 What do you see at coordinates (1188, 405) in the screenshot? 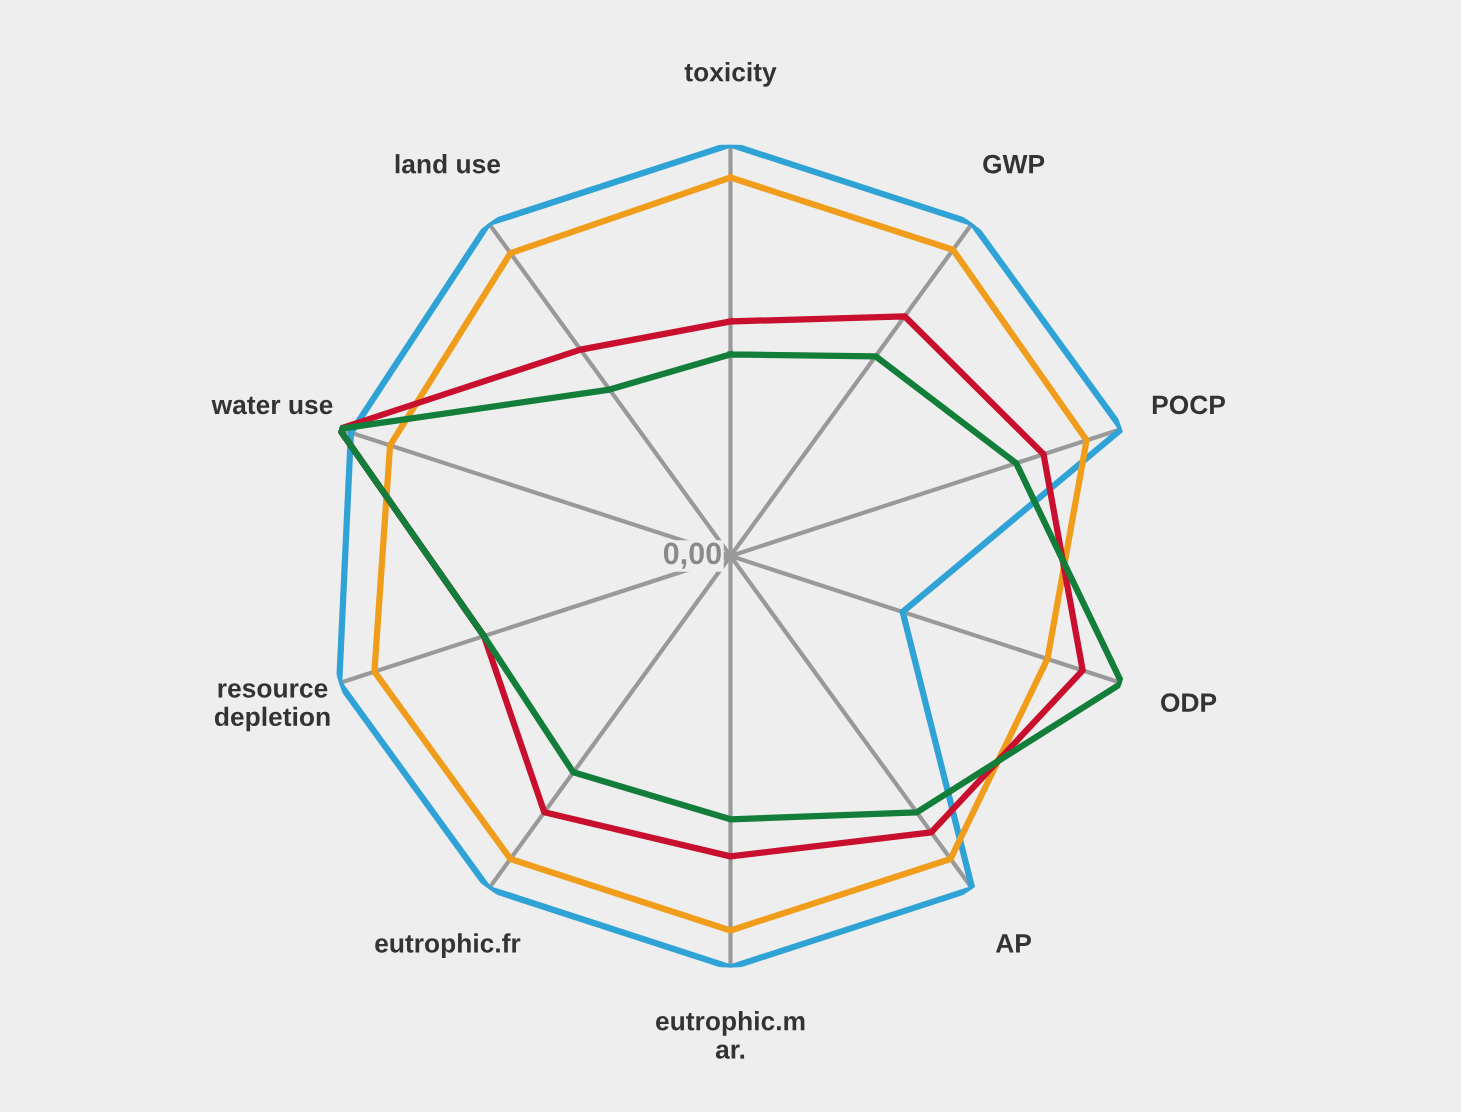
I see `spoke-label: POCP` at bounding box center [1188, 405].